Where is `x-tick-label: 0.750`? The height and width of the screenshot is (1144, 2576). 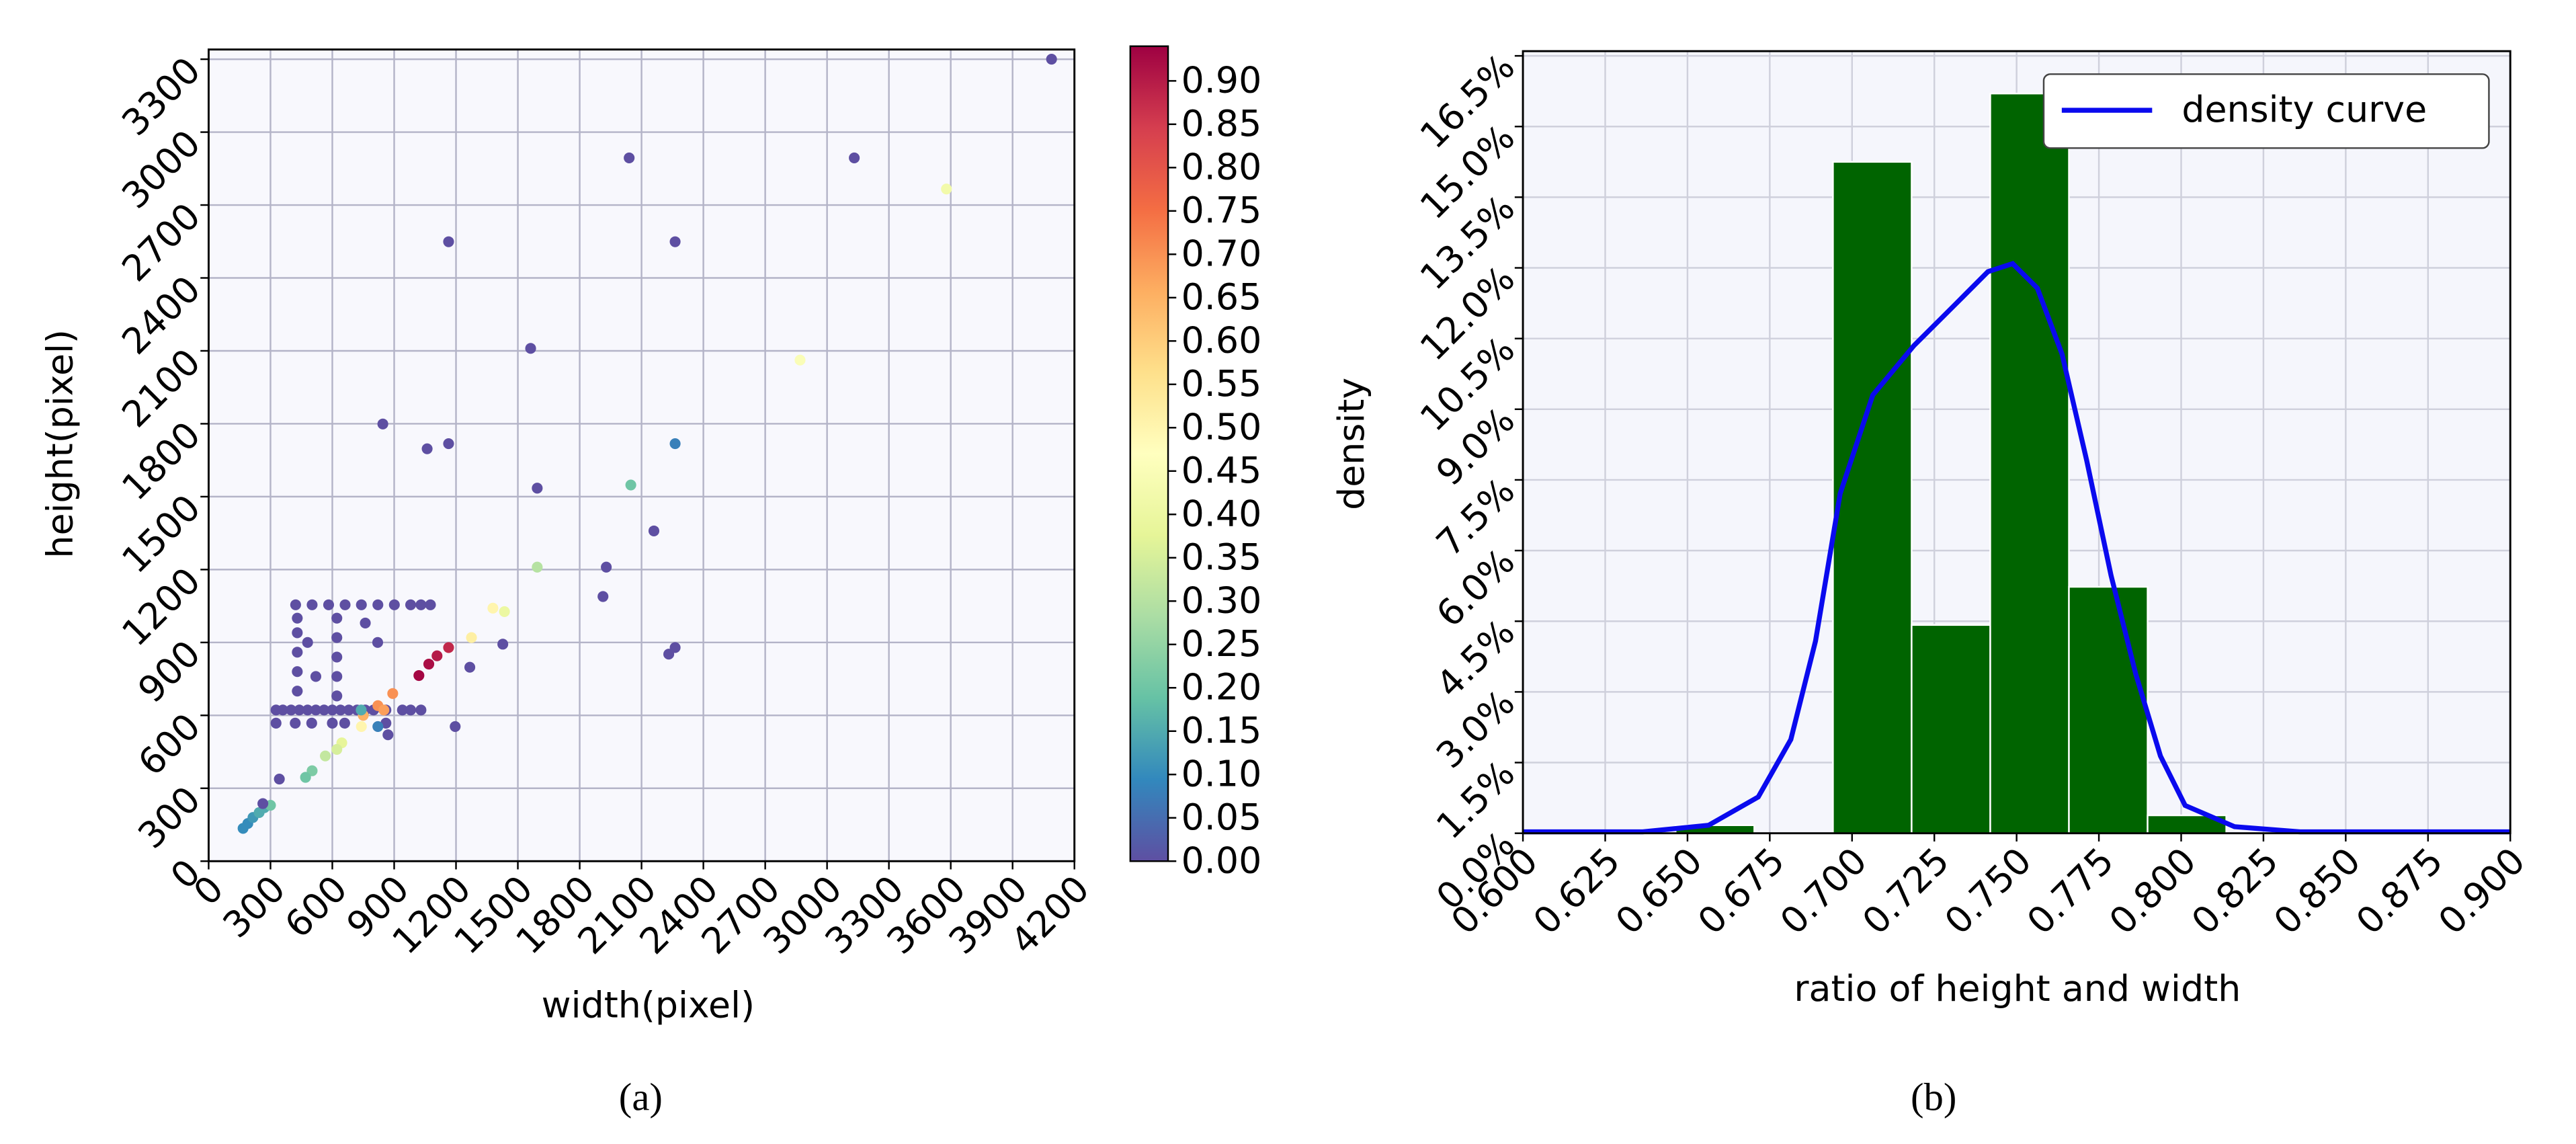 x-tick-label: 0.750 is located at coordinates (1987, 891).